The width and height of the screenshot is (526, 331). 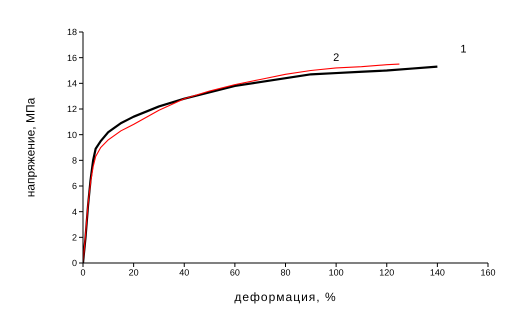 What do you see at coordinates (285, 297) in the screenshot?
I see `x-axis-title: деформация, %` at bounding box center [285, 297].